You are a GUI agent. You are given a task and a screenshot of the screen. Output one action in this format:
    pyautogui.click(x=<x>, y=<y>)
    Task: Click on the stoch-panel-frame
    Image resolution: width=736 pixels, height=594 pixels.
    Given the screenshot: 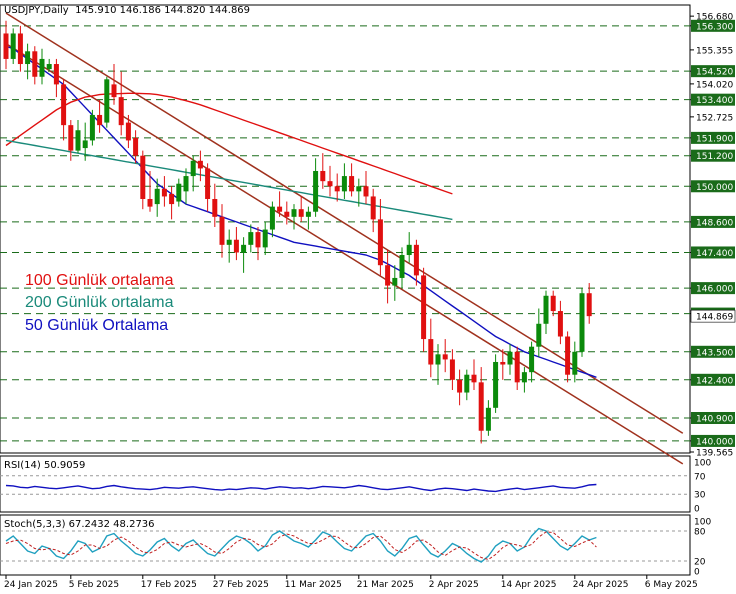 What is the action you would take?
    pyautogui.click(x=345, y=545)
    